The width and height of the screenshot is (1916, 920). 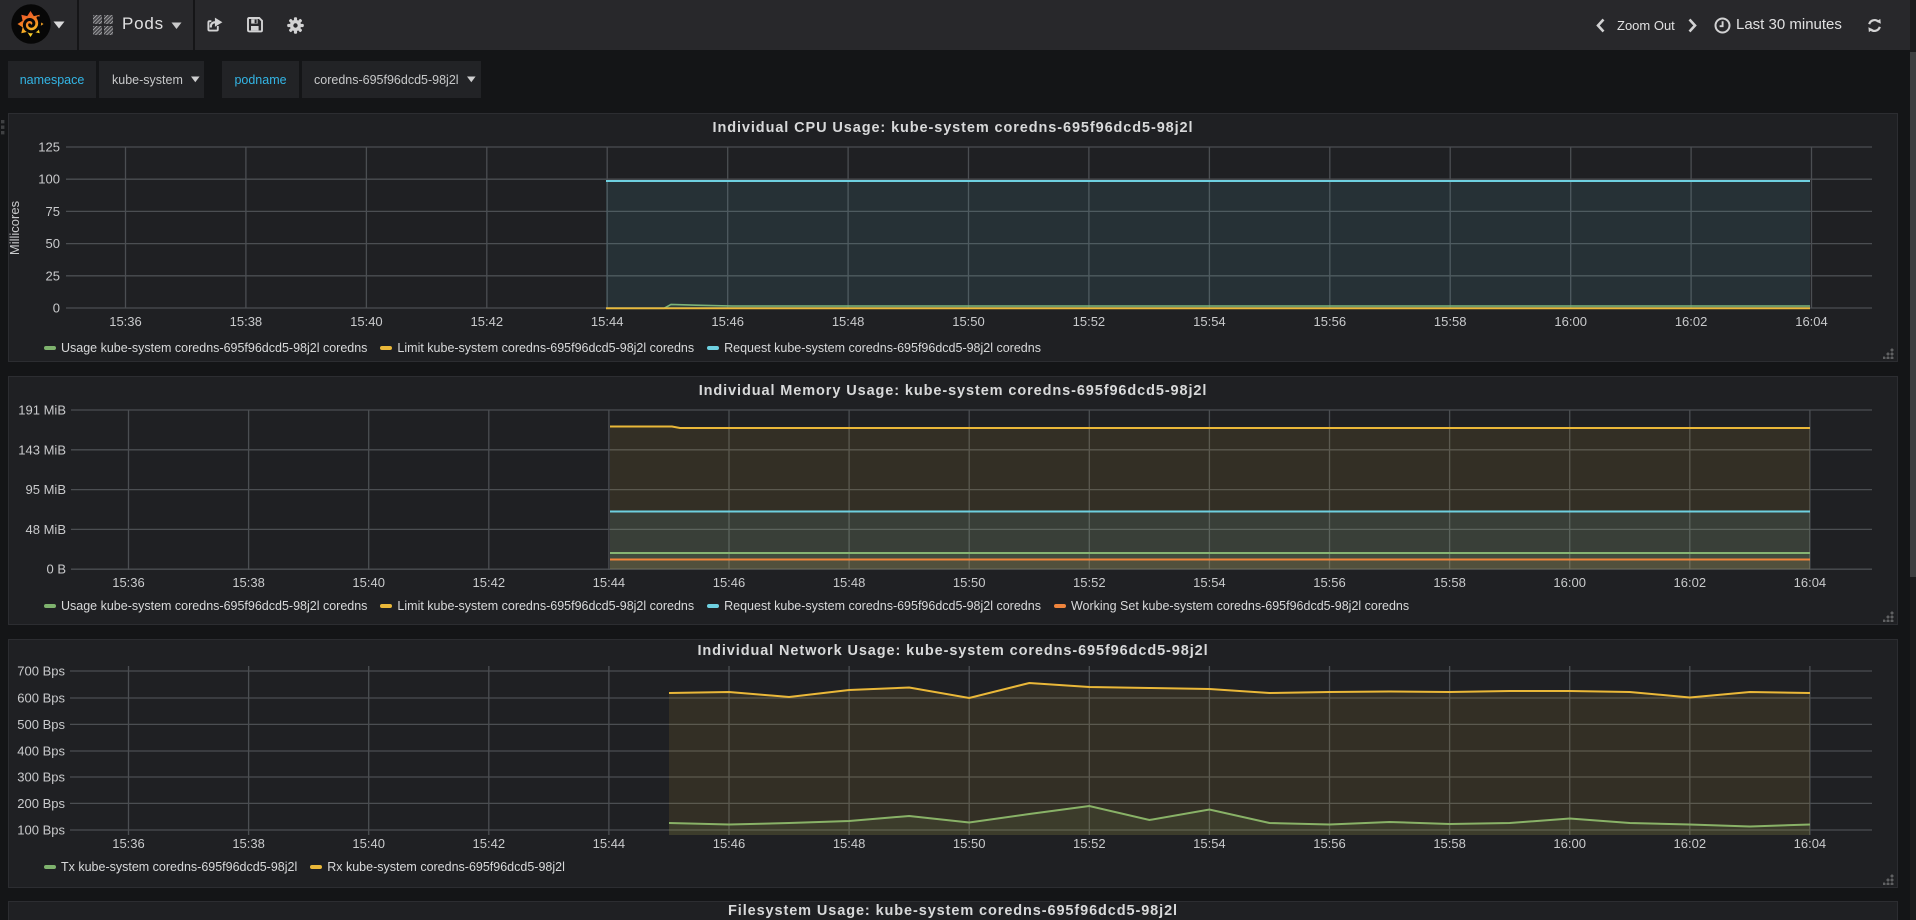 I want to click on svg-text: 400 Bps, so click(x=41, y=751).